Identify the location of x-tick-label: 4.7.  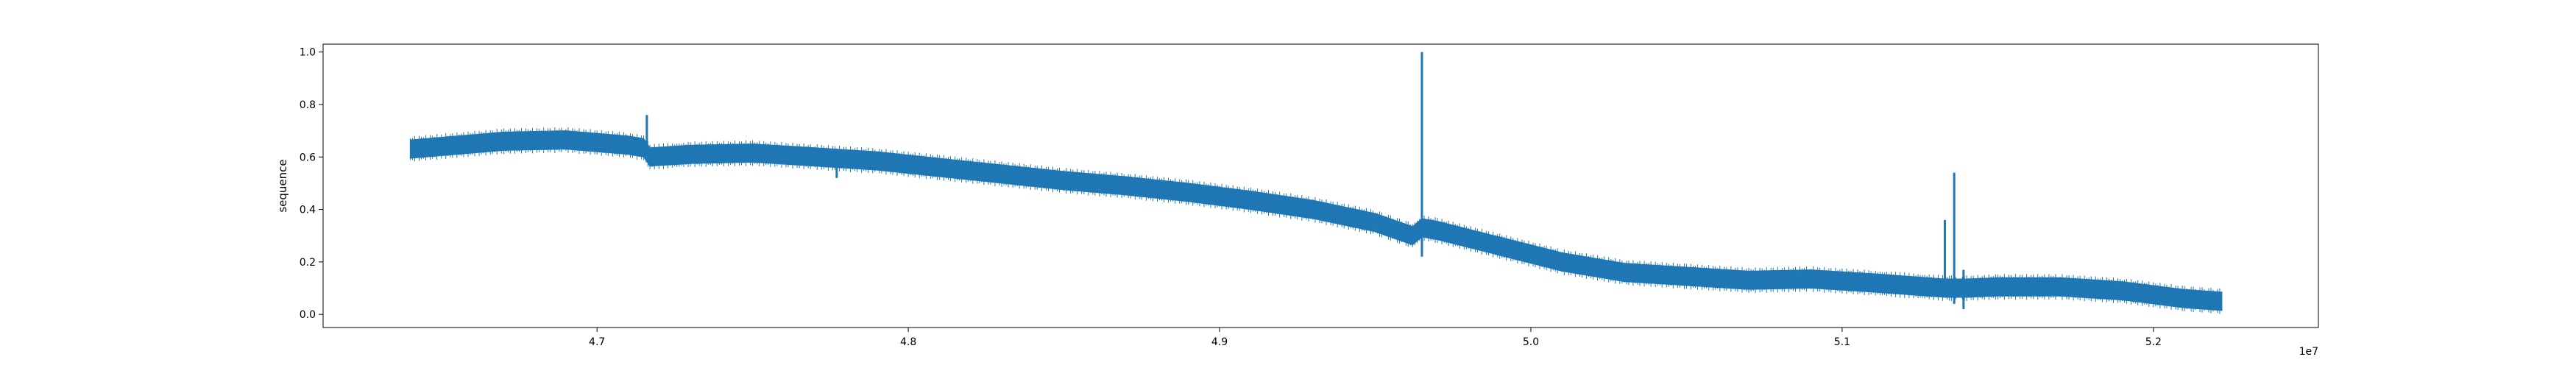
(597, 342).